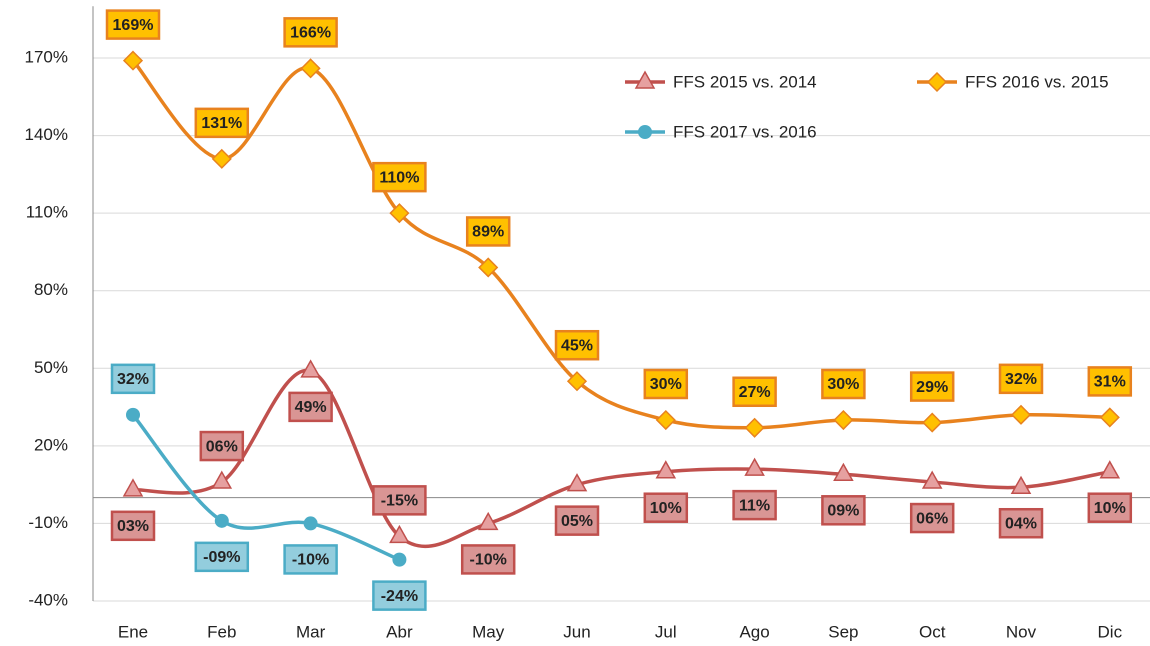  I want to click on data-label: 89%, so click(488, 232).